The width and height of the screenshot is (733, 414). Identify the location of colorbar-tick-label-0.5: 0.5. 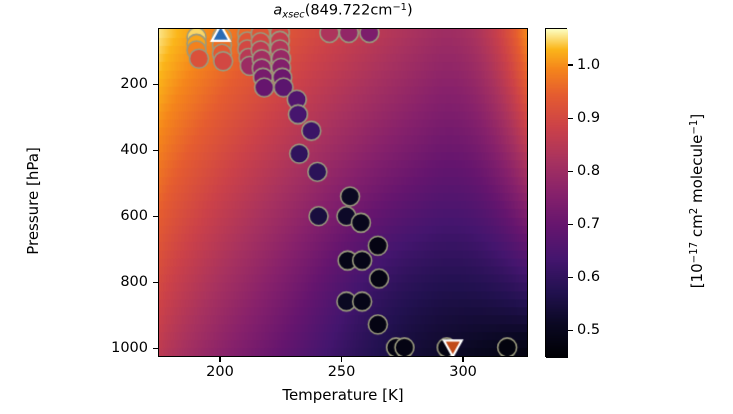
(589, 330).